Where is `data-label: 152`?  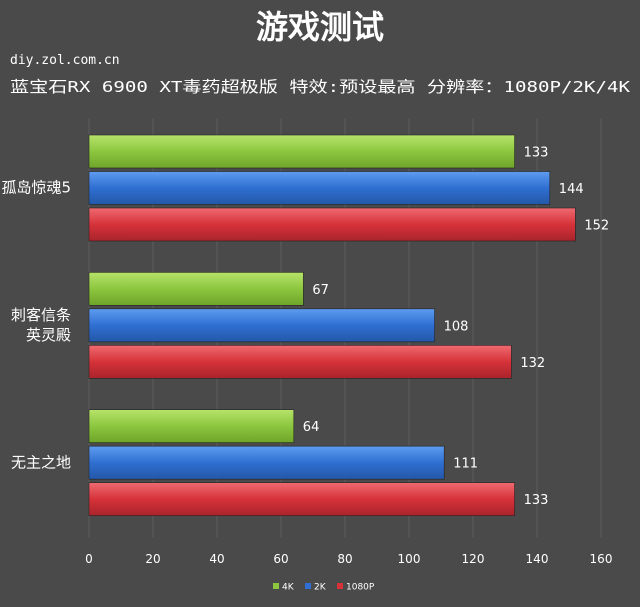
data-label: 152 is located at coordinates (596, 226).